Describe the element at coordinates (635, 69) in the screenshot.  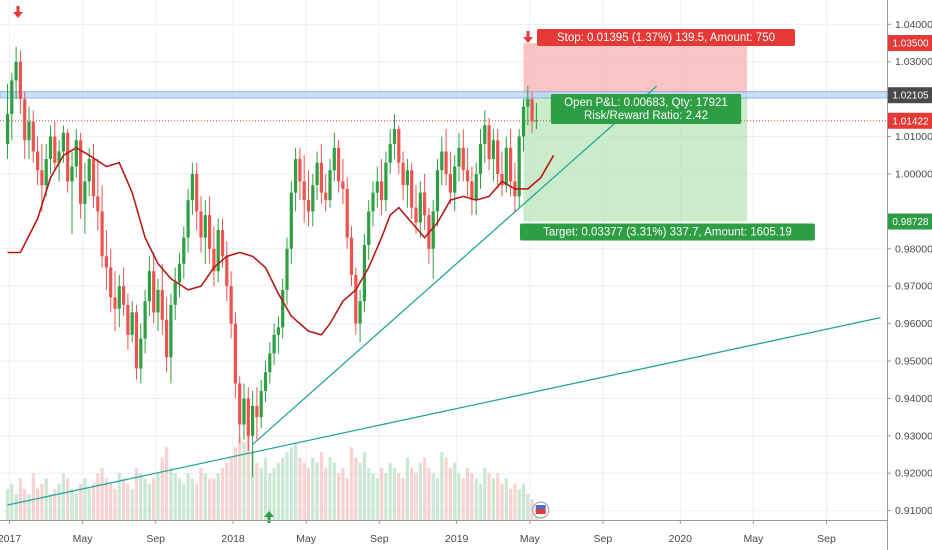
I see `stop-zone` at that location.